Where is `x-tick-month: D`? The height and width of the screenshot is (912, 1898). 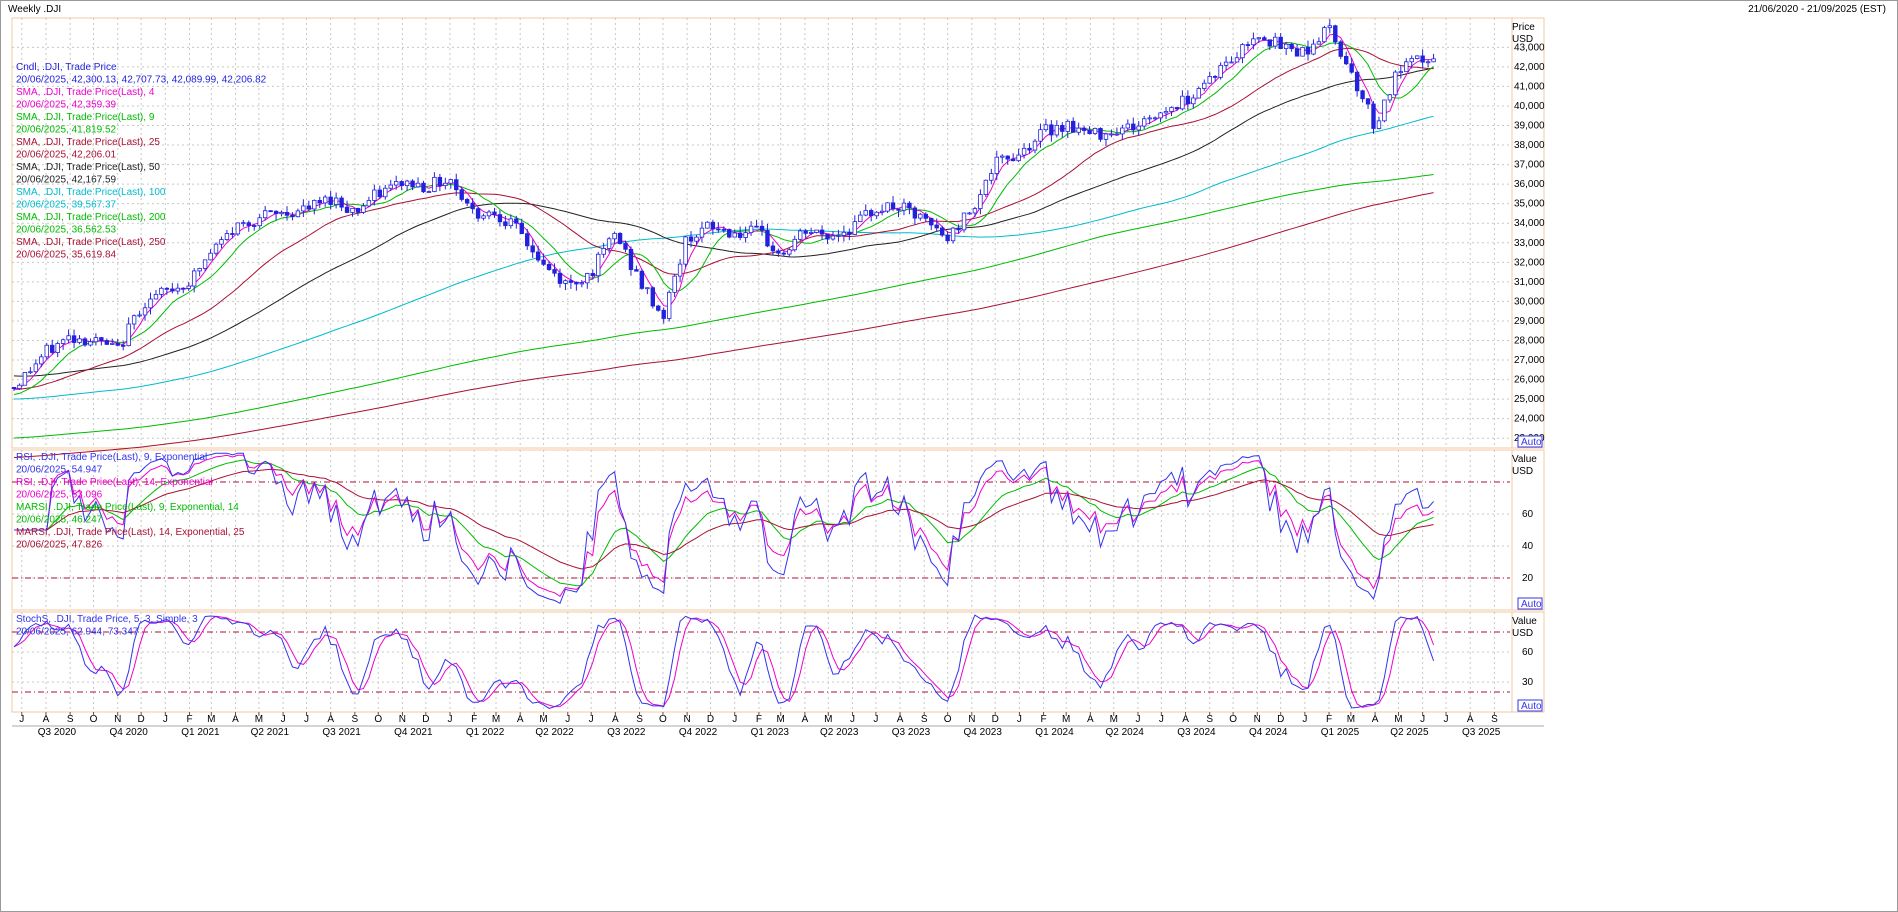 x-tick-month: D is located at coordinates (1280, 719).